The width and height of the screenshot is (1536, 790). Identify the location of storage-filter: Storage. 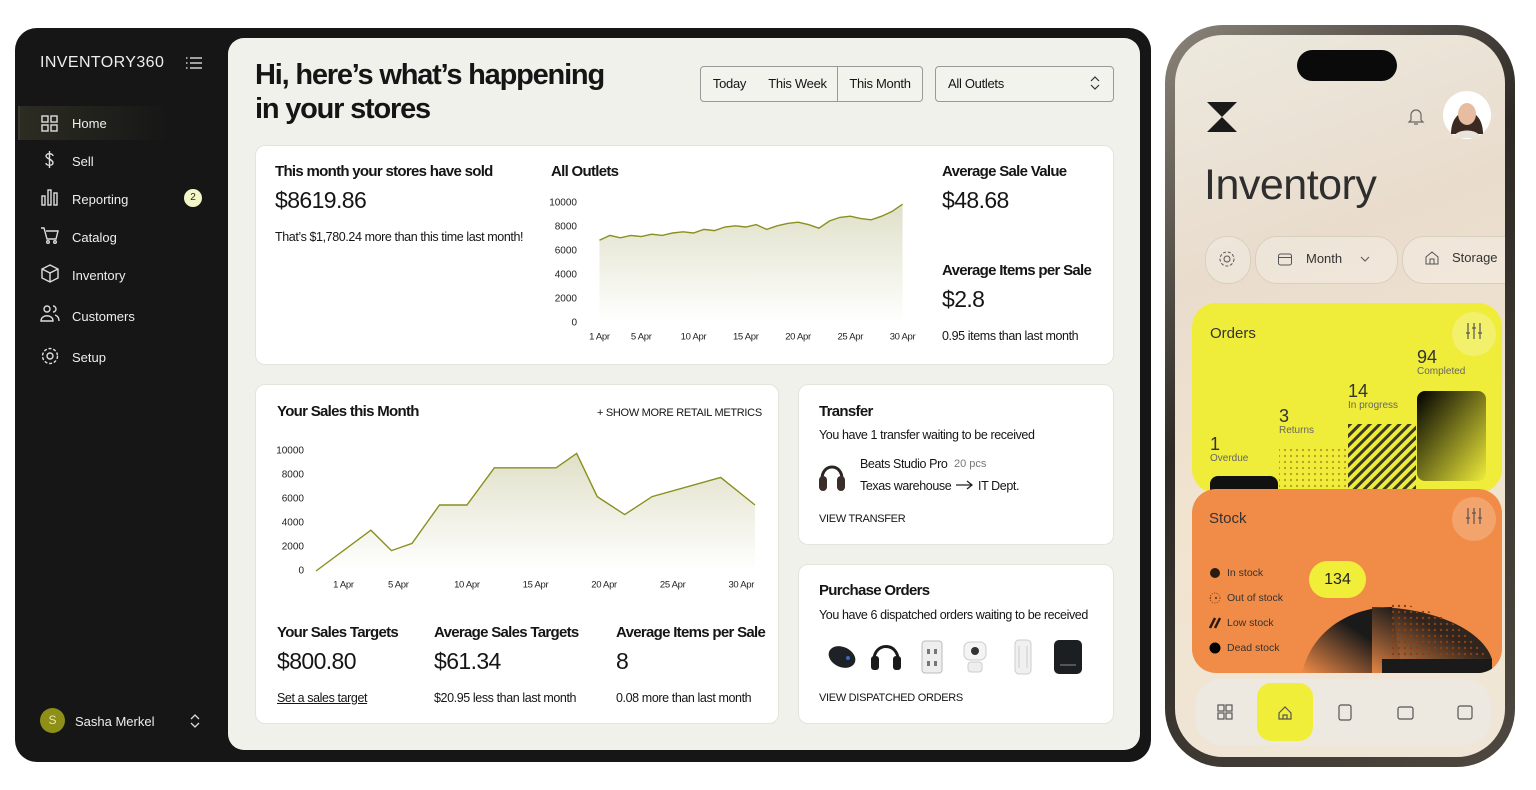
(1475, 257).